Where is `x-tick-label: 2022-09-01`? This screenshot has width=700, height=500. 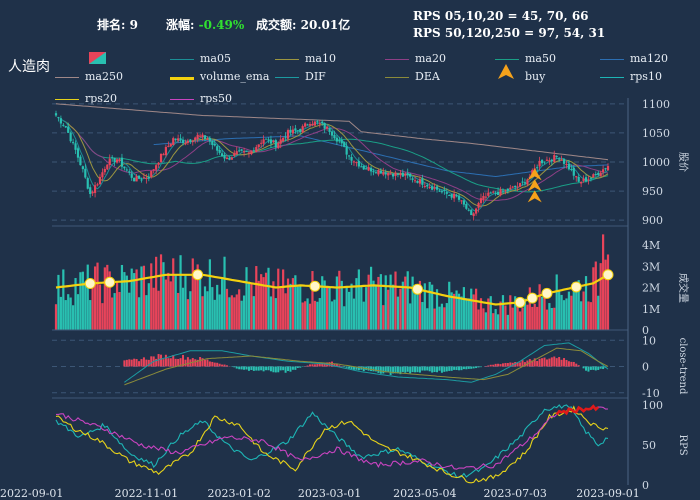
x-tick-label: 2022-09-01 is located at coordinates (31, 493).